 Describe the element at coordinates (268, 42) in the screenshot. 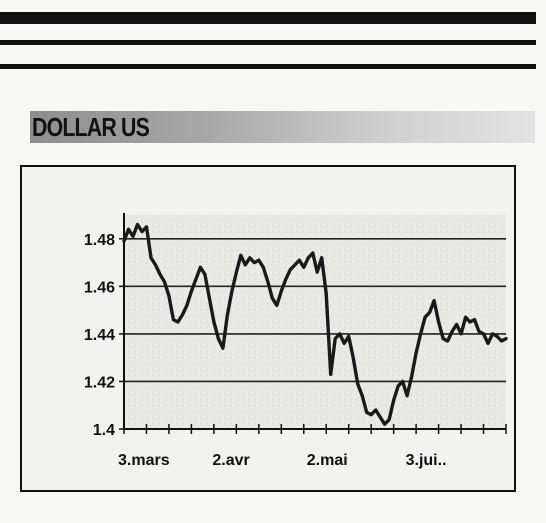

I see `top-middle-rule` at that location.